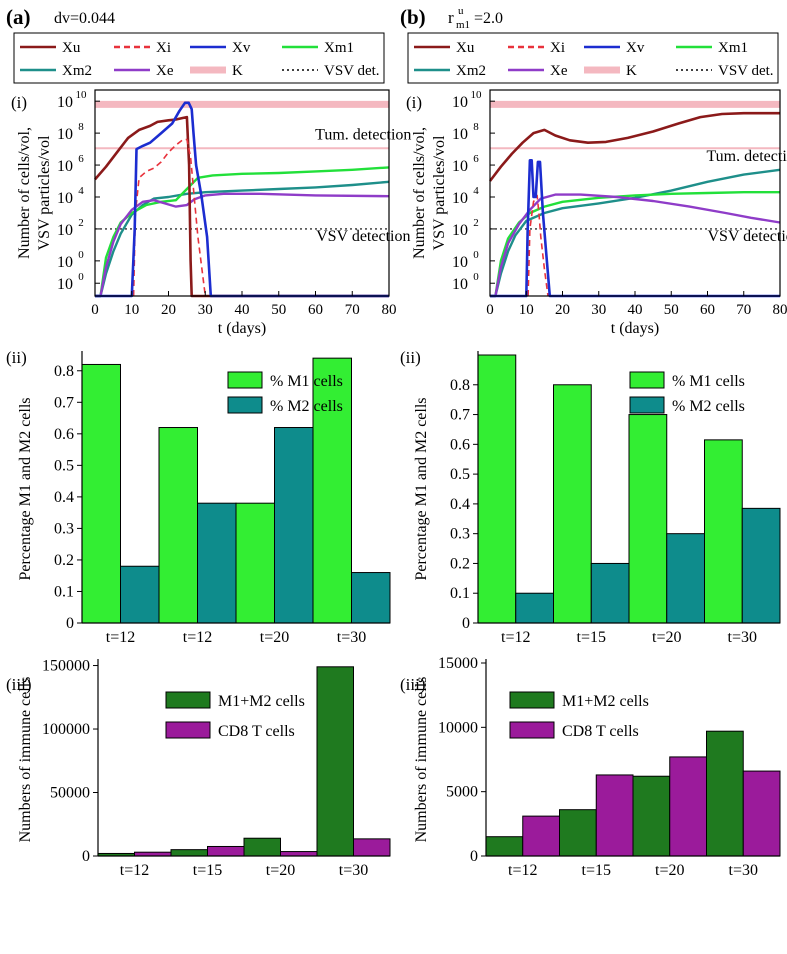 The width and height of the screenshot is (787, 954). Describe the element at coordinates (188, 700) in the screenshot. I see `legend-swatch-m1-m2-cells` at that location.